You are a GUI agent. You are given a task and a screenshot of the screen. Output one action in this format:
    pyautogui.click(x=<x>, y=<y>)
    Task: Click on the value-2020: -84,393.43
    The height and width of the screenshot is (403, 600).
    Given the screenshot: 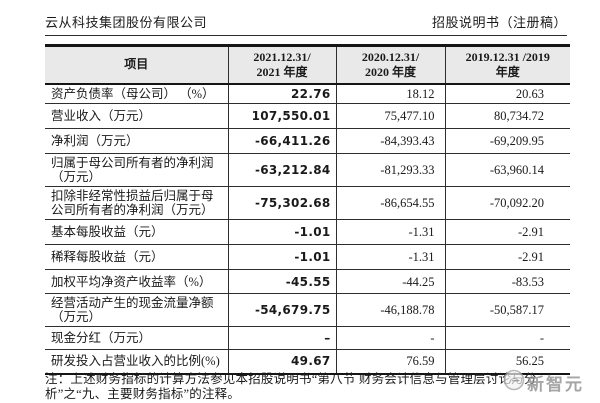 What is the action you would take?
    pyautogui.click(x=390, y=141)
    